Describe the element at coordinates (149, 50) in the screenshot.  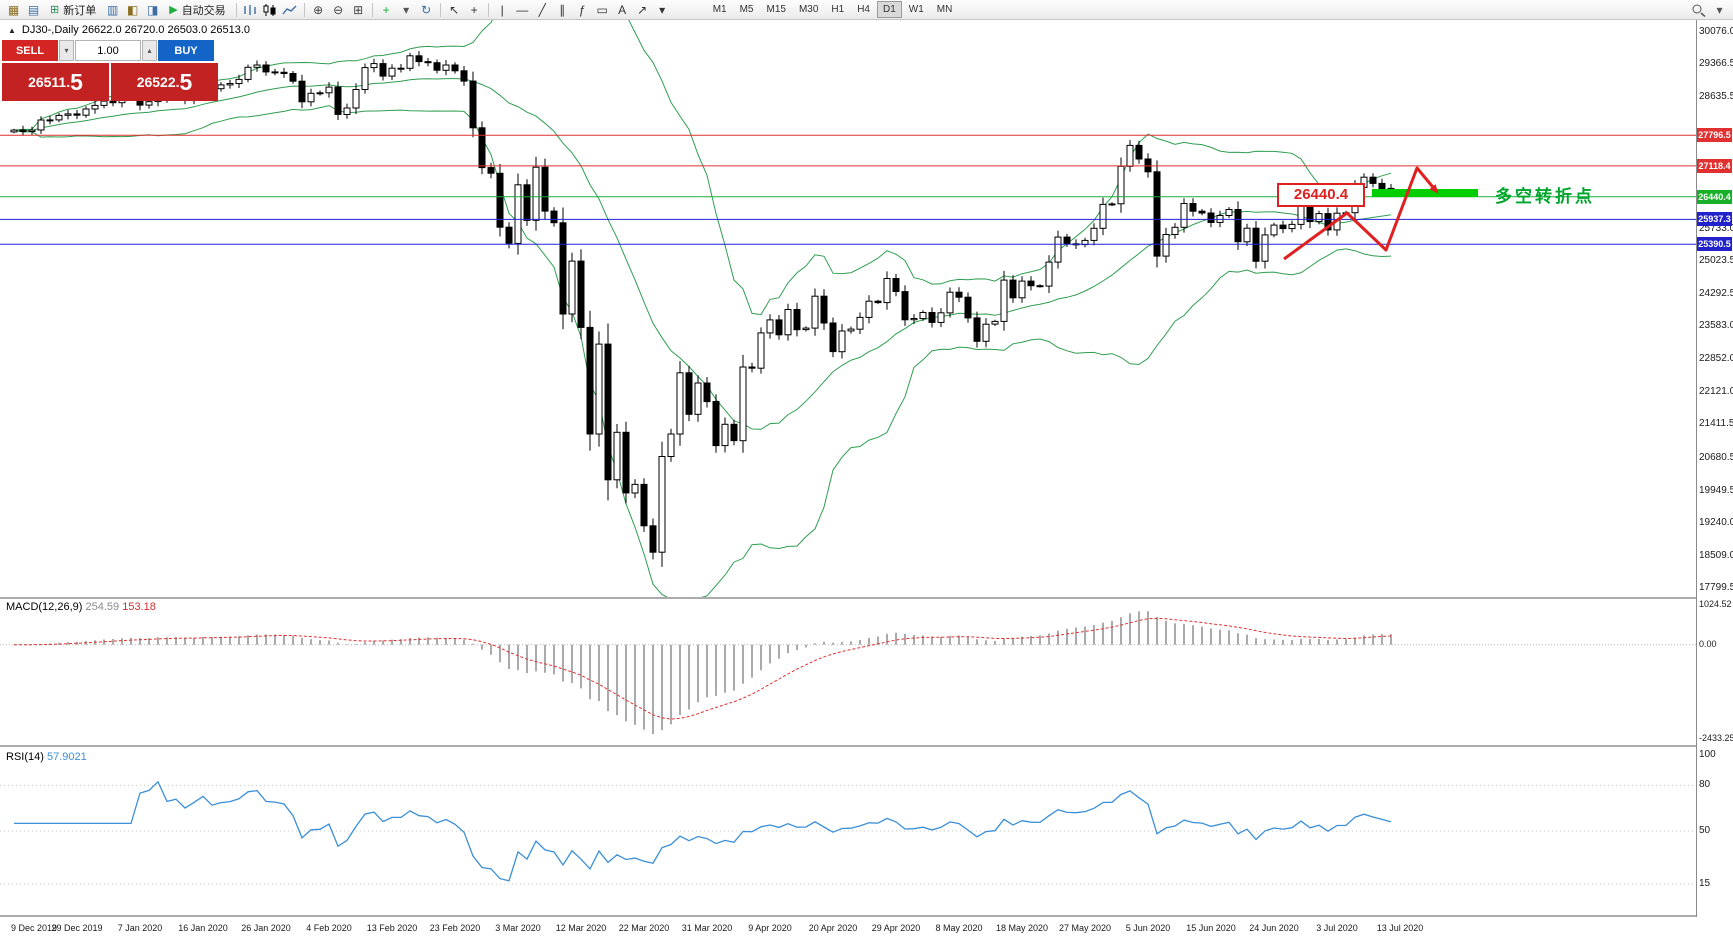
I see `volume-increase-button: ▴` at that location.